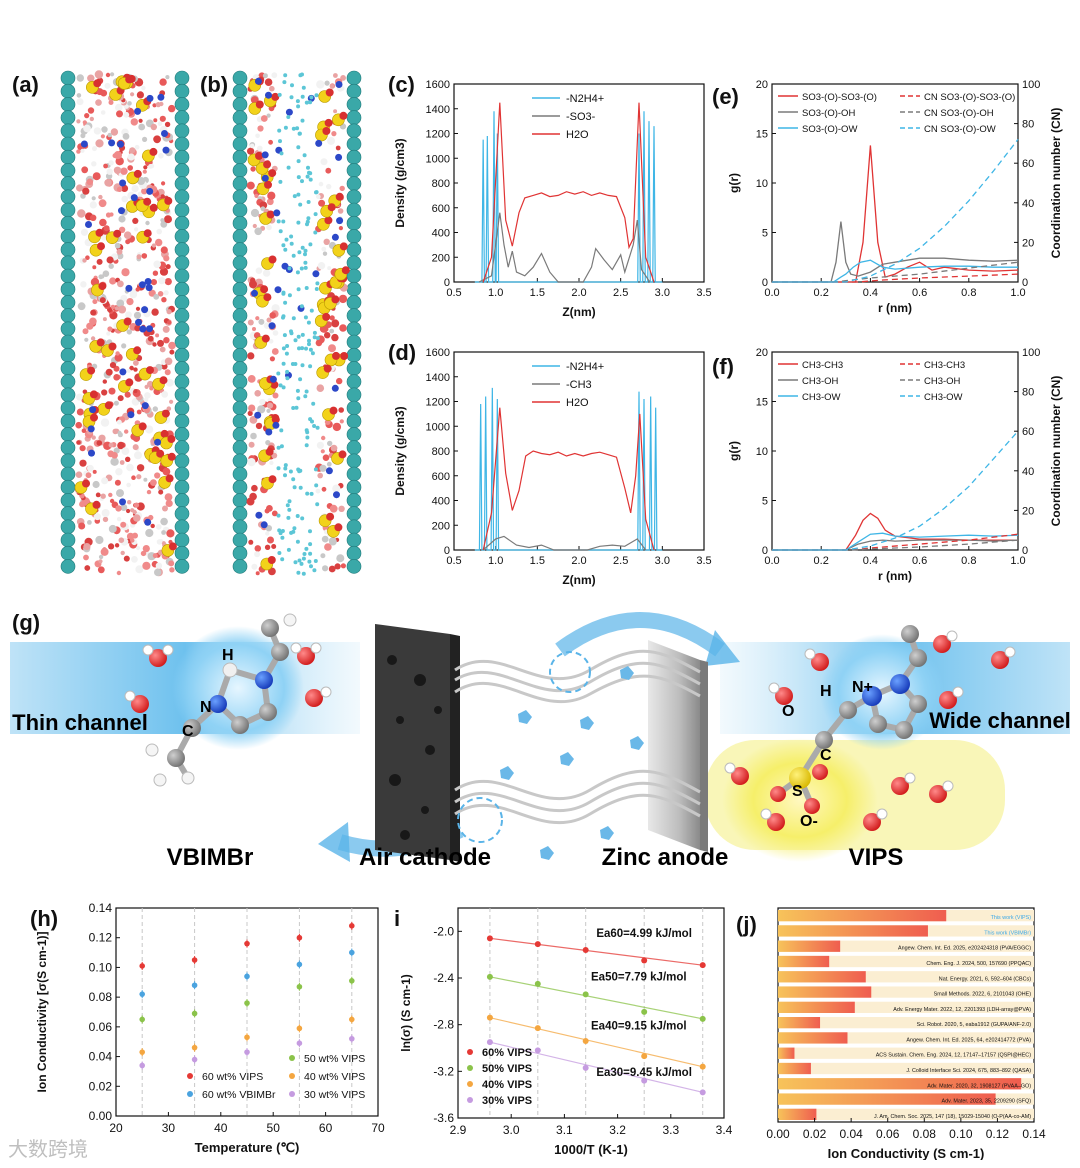 The width and height of the screenshot is (1080, 1168). I want to click on ea-annotation: Ea30=9.45 kJ/mol, so click(644, 1073).